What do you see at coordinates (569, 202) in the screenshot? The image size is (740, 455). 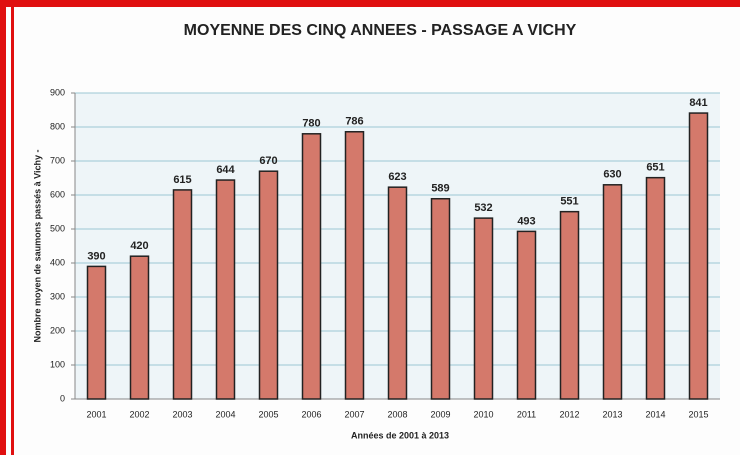 I see `value-label: 551` at bounding box center [569, 202].